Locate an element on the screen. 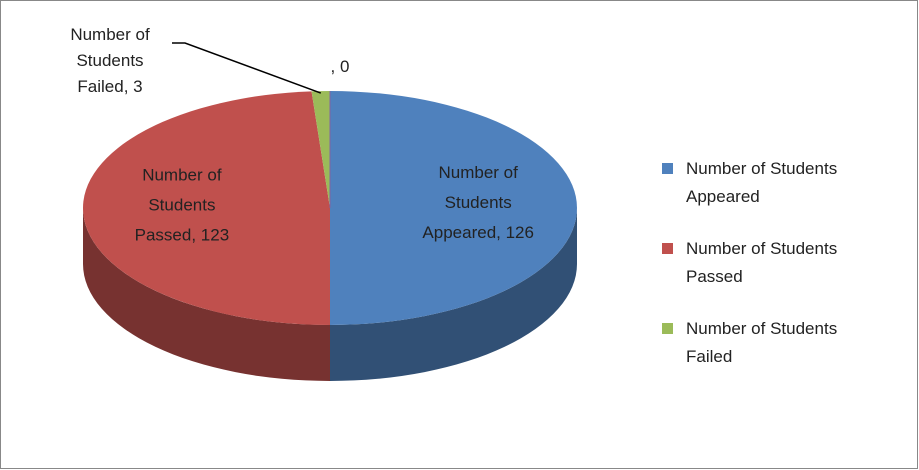 The image size is (919, 470). legend-label: Number of Students Failed is located at coordinates (761, 342).